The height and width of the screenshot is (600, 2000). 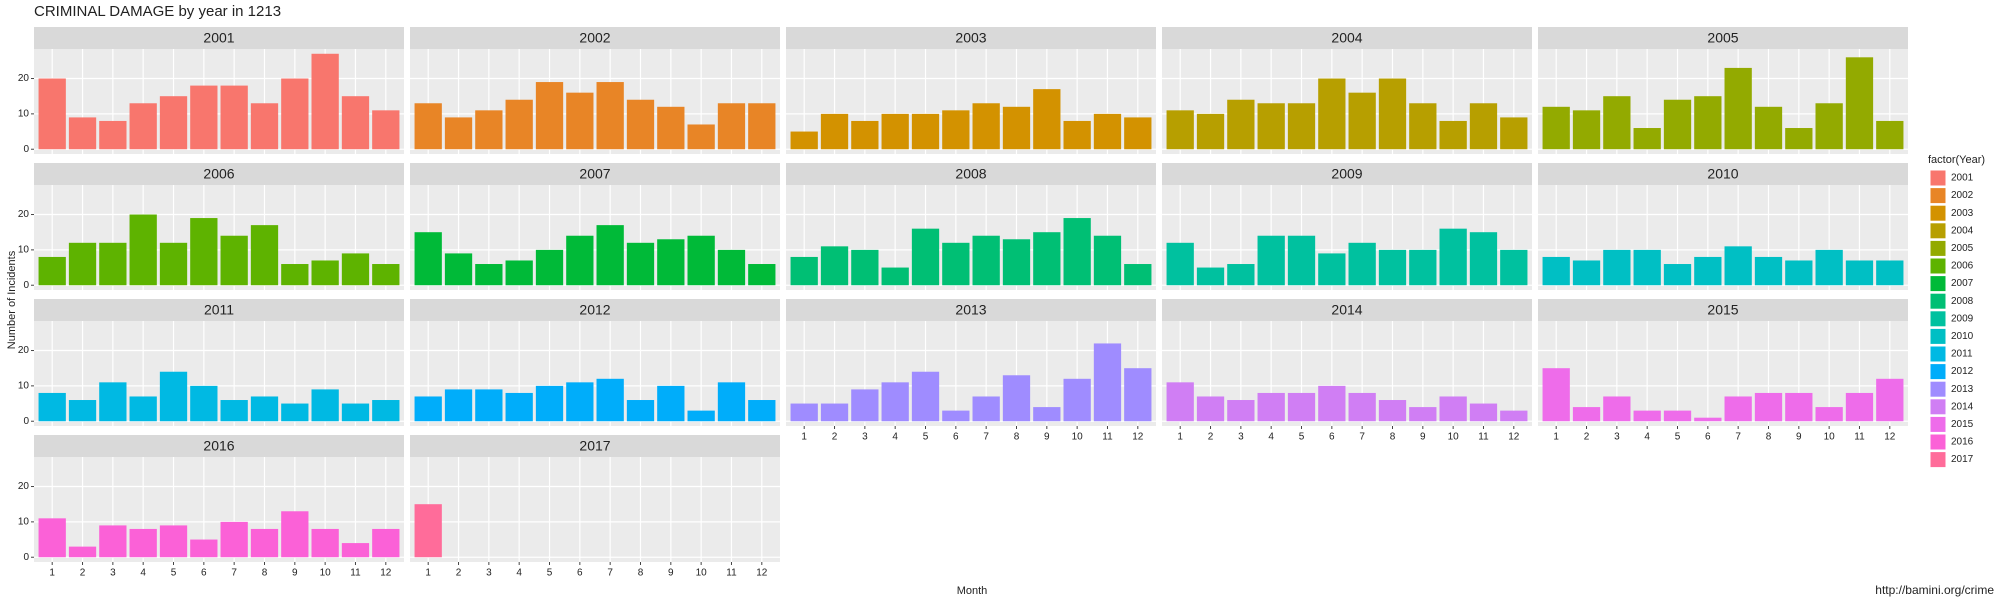 I want to click on strip-label: 2014, so click(x=1346, y=310).